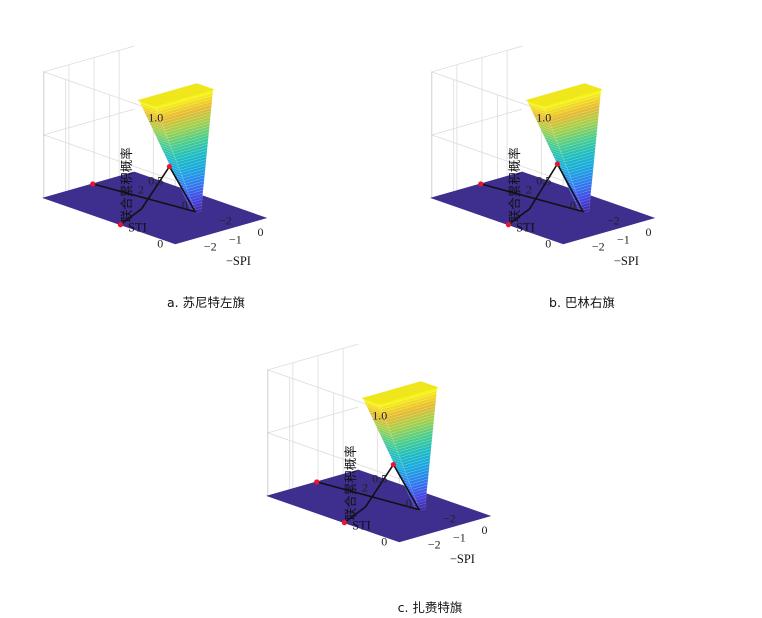 Image resolution: width=762 pixels, height=618 pixels. What do you see at coordinates (206, 302) in the screenshot?
I see `caption-a: a. 苏尼特左旗` at bounding box center [206, 302].